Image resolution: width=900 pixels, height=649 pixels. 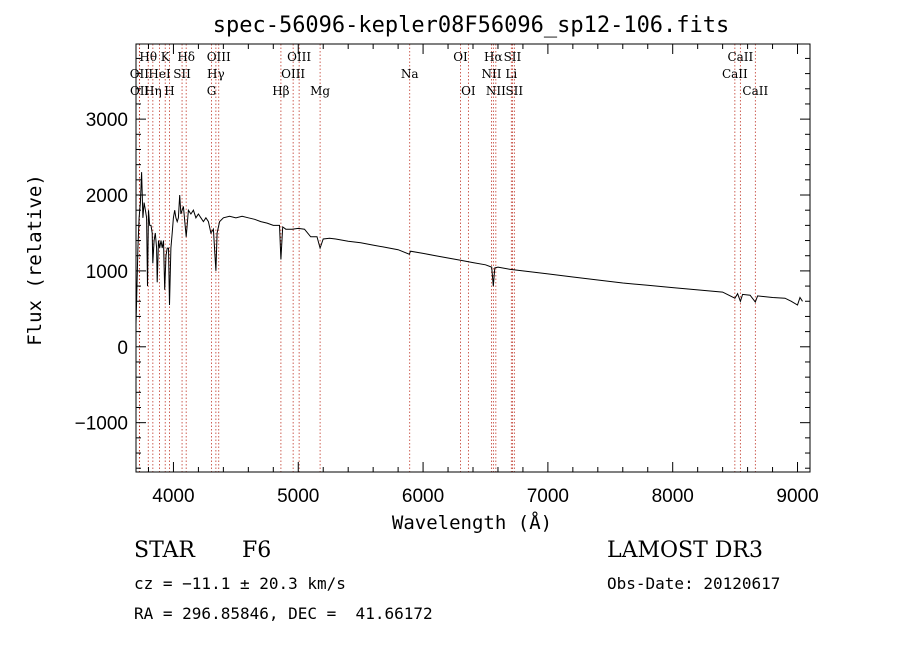 What do you see at coordinates (673, 496) in the screenshot?
I see `x-tick-label: 8000` at bounding box center [673, 496].